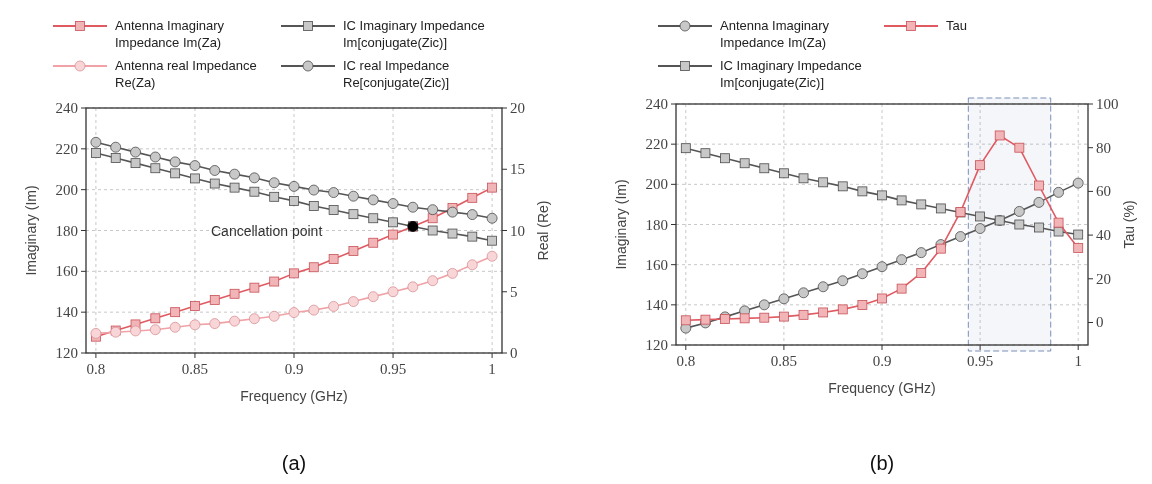 This screenshot has height=484, width=1152. Describe the element at coordinates (517, 169) in the screenshot. I see `y2-tick-label: 15` at that location.